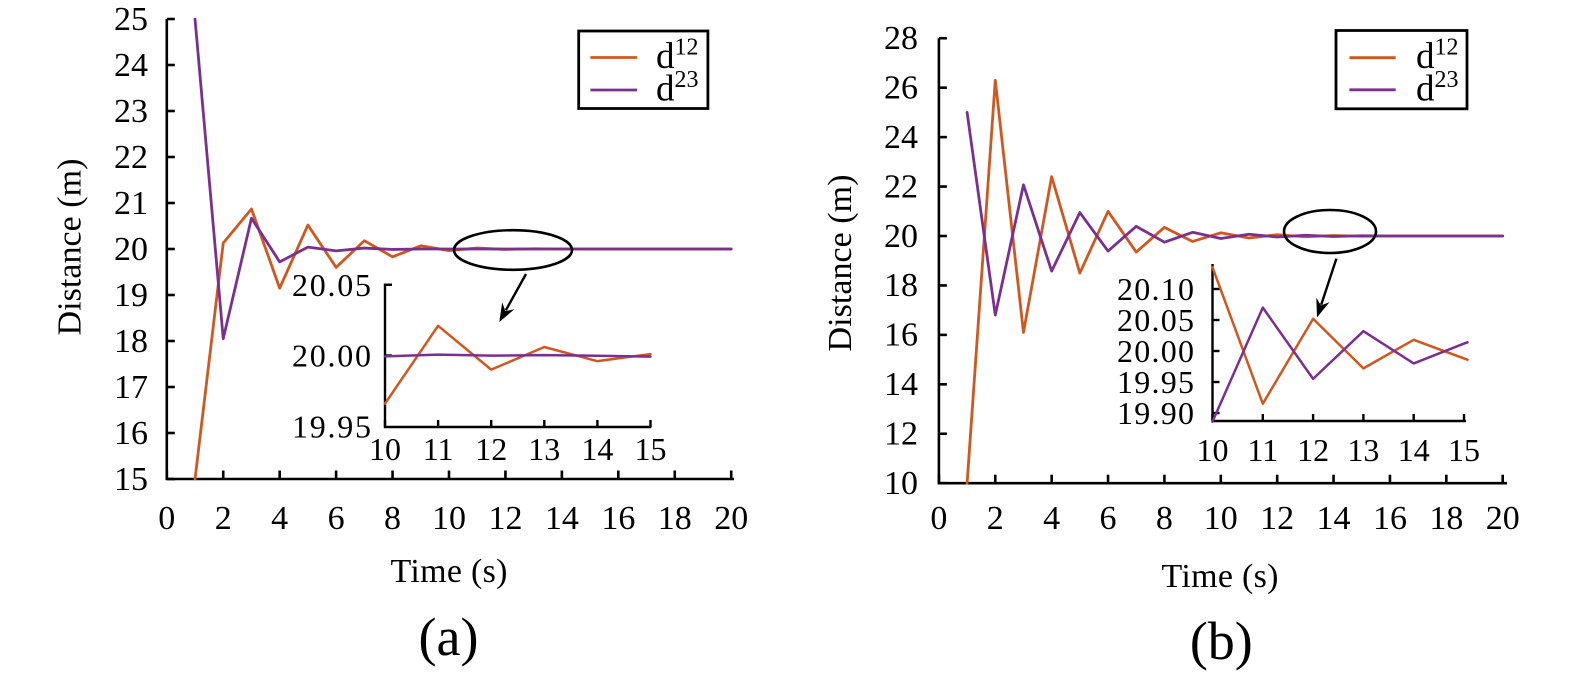 The width and height of the screenshot is (1575, 679). I want to click on svg-text: 25, so click(131, 19).